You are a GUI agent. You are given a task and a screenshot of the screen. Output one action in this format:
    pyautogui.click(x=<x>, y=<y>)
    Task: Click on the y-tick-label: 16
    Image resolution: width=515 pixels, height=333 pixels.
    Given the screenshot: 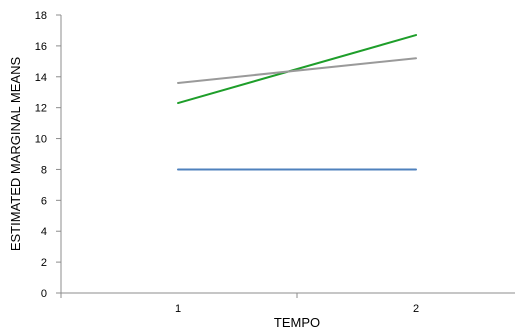 What is the action you would take?
    pyautogui.click(x=41, y=47)
    